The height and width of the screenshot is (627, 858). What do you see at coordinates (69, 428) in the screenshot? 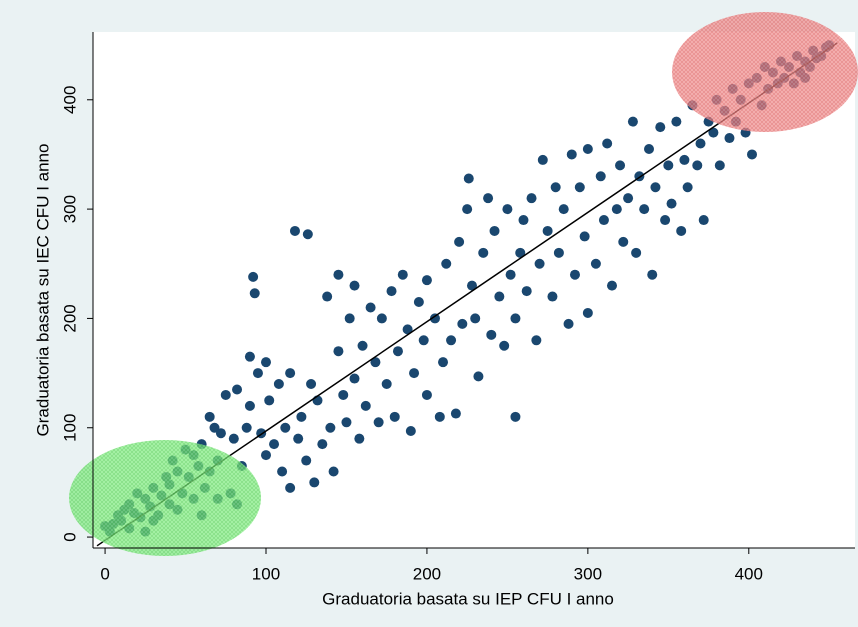
I see `y-tick-label: 100` at bounding box center [69, 428].